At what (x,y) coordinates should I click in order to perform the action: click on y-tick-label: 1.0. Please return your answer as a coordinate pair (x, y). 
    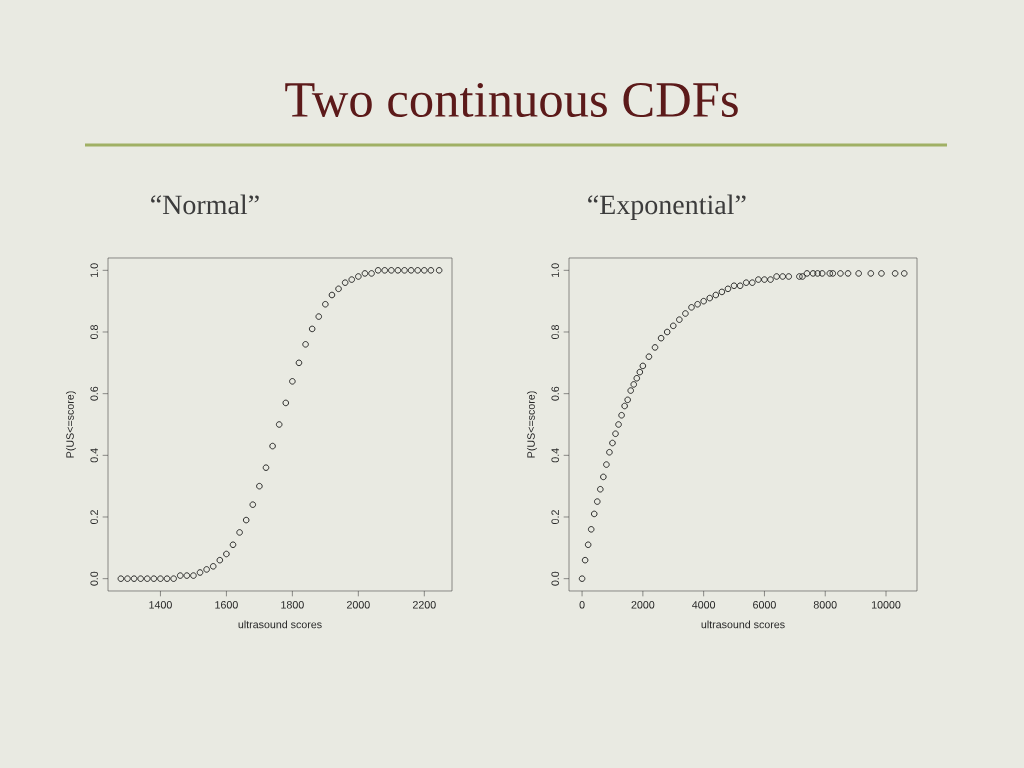
    Looking at the image, I should click on (94, 270).